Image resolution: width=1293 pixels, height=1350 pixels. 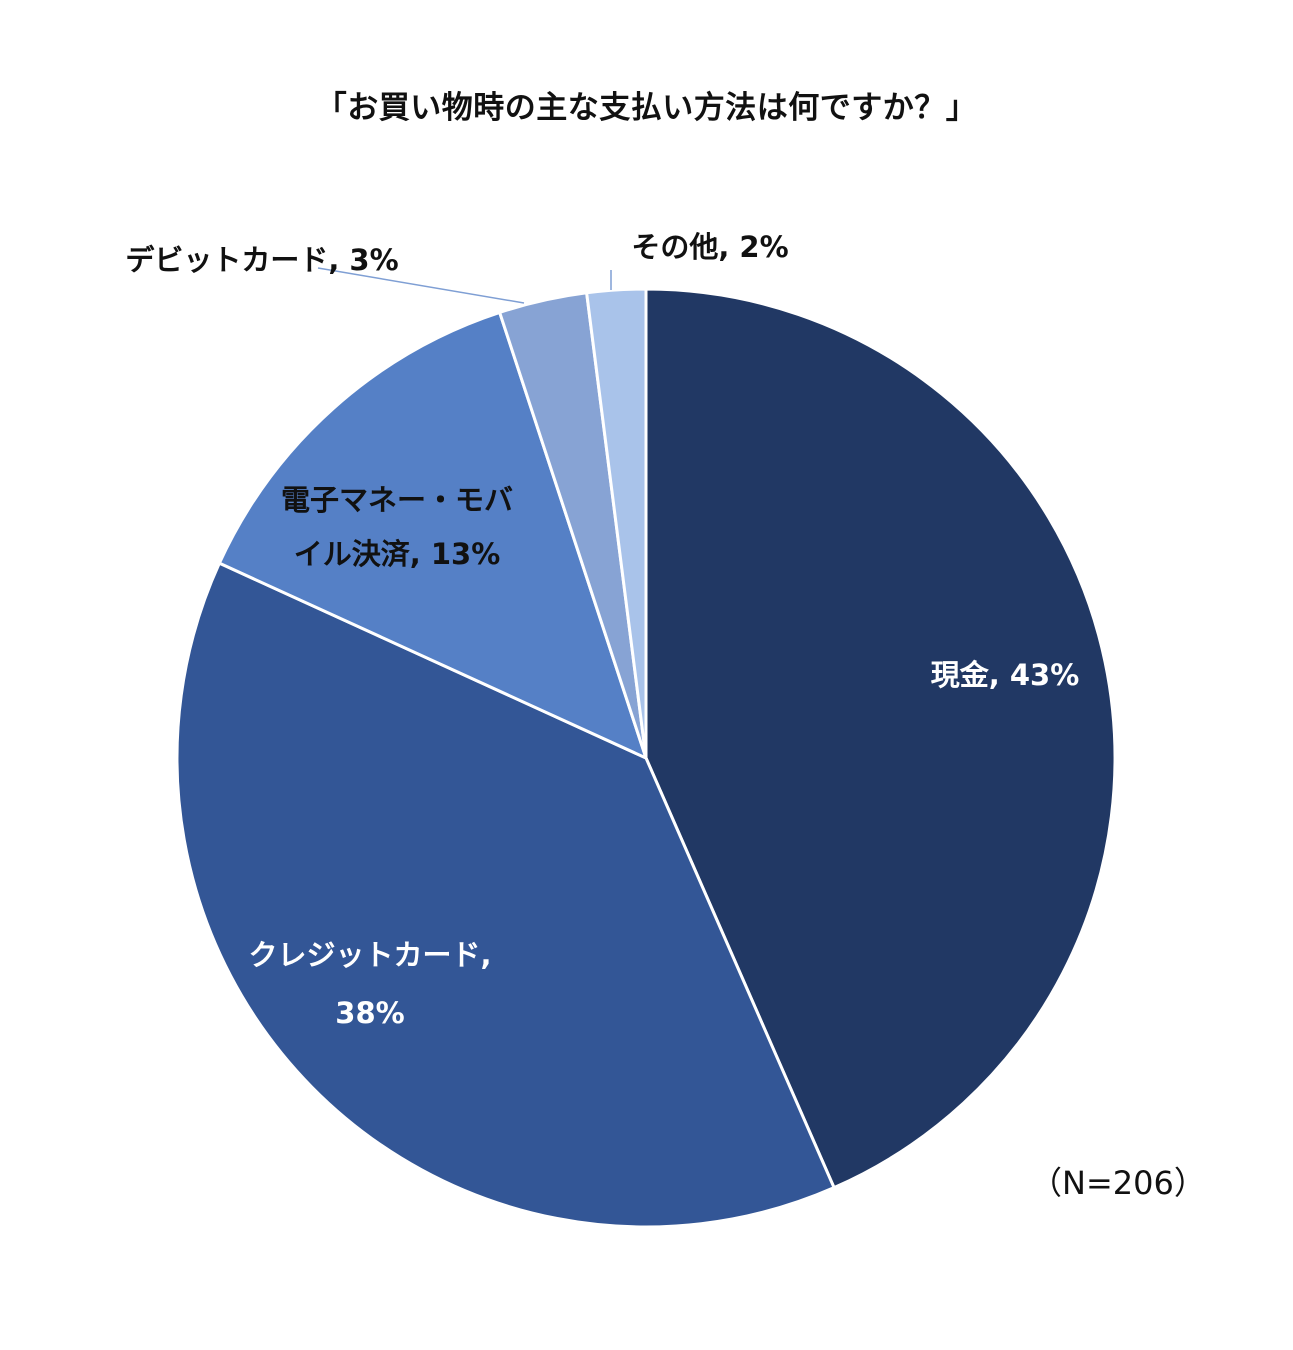 I want to click on slice-label-3: デビットカード, 3%, so click(x=261, y=260).